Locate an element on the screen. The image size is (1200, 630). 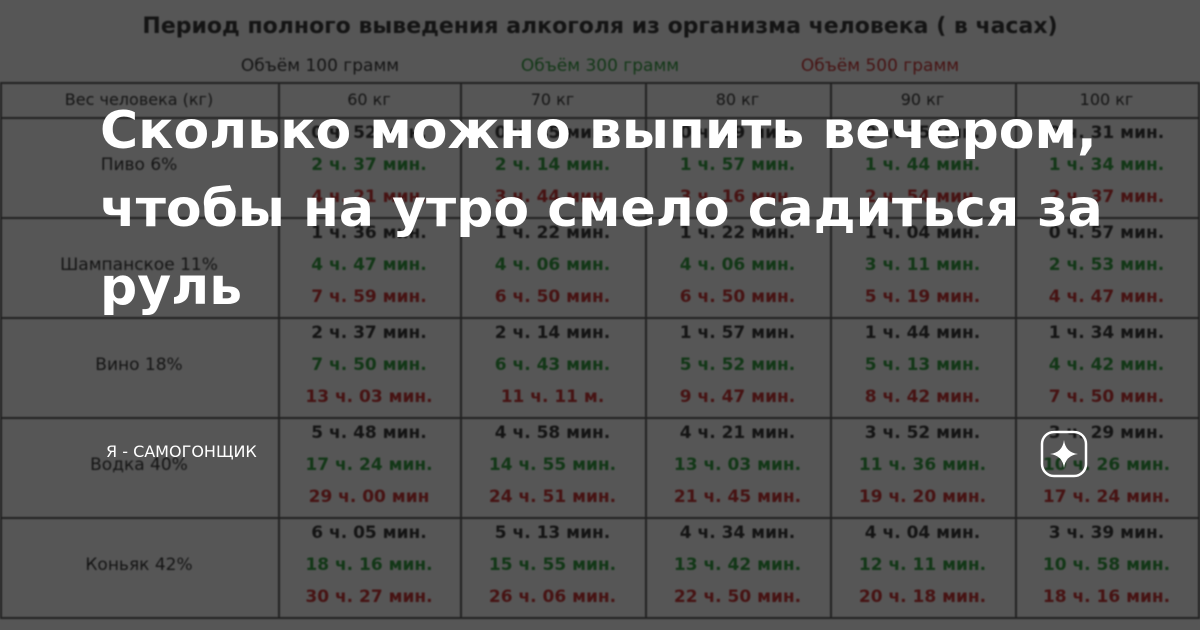
channel-name: Я - САМОГОНЩИК is located at coordinates (181, 451).